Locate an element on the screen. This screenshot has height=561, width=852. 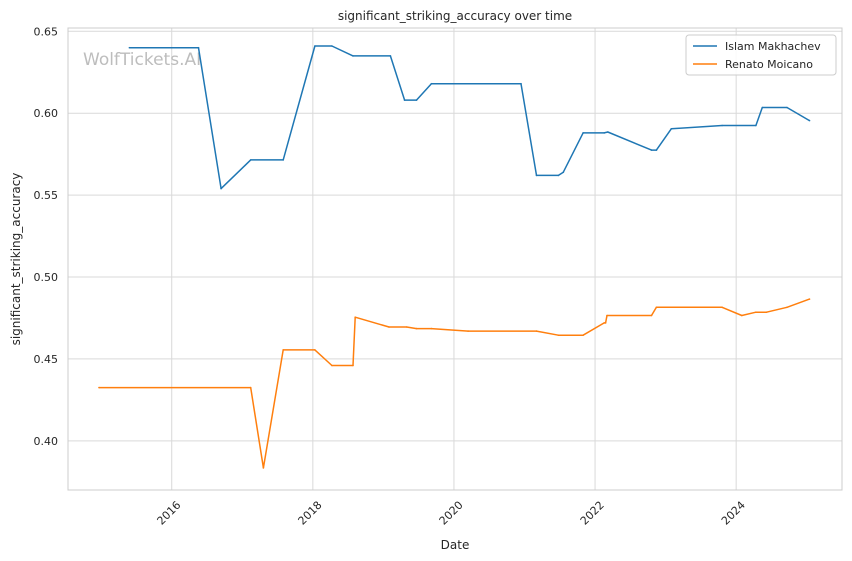
y-axis-label: significant_striking_accuracy is located at coordinates (16, 259).